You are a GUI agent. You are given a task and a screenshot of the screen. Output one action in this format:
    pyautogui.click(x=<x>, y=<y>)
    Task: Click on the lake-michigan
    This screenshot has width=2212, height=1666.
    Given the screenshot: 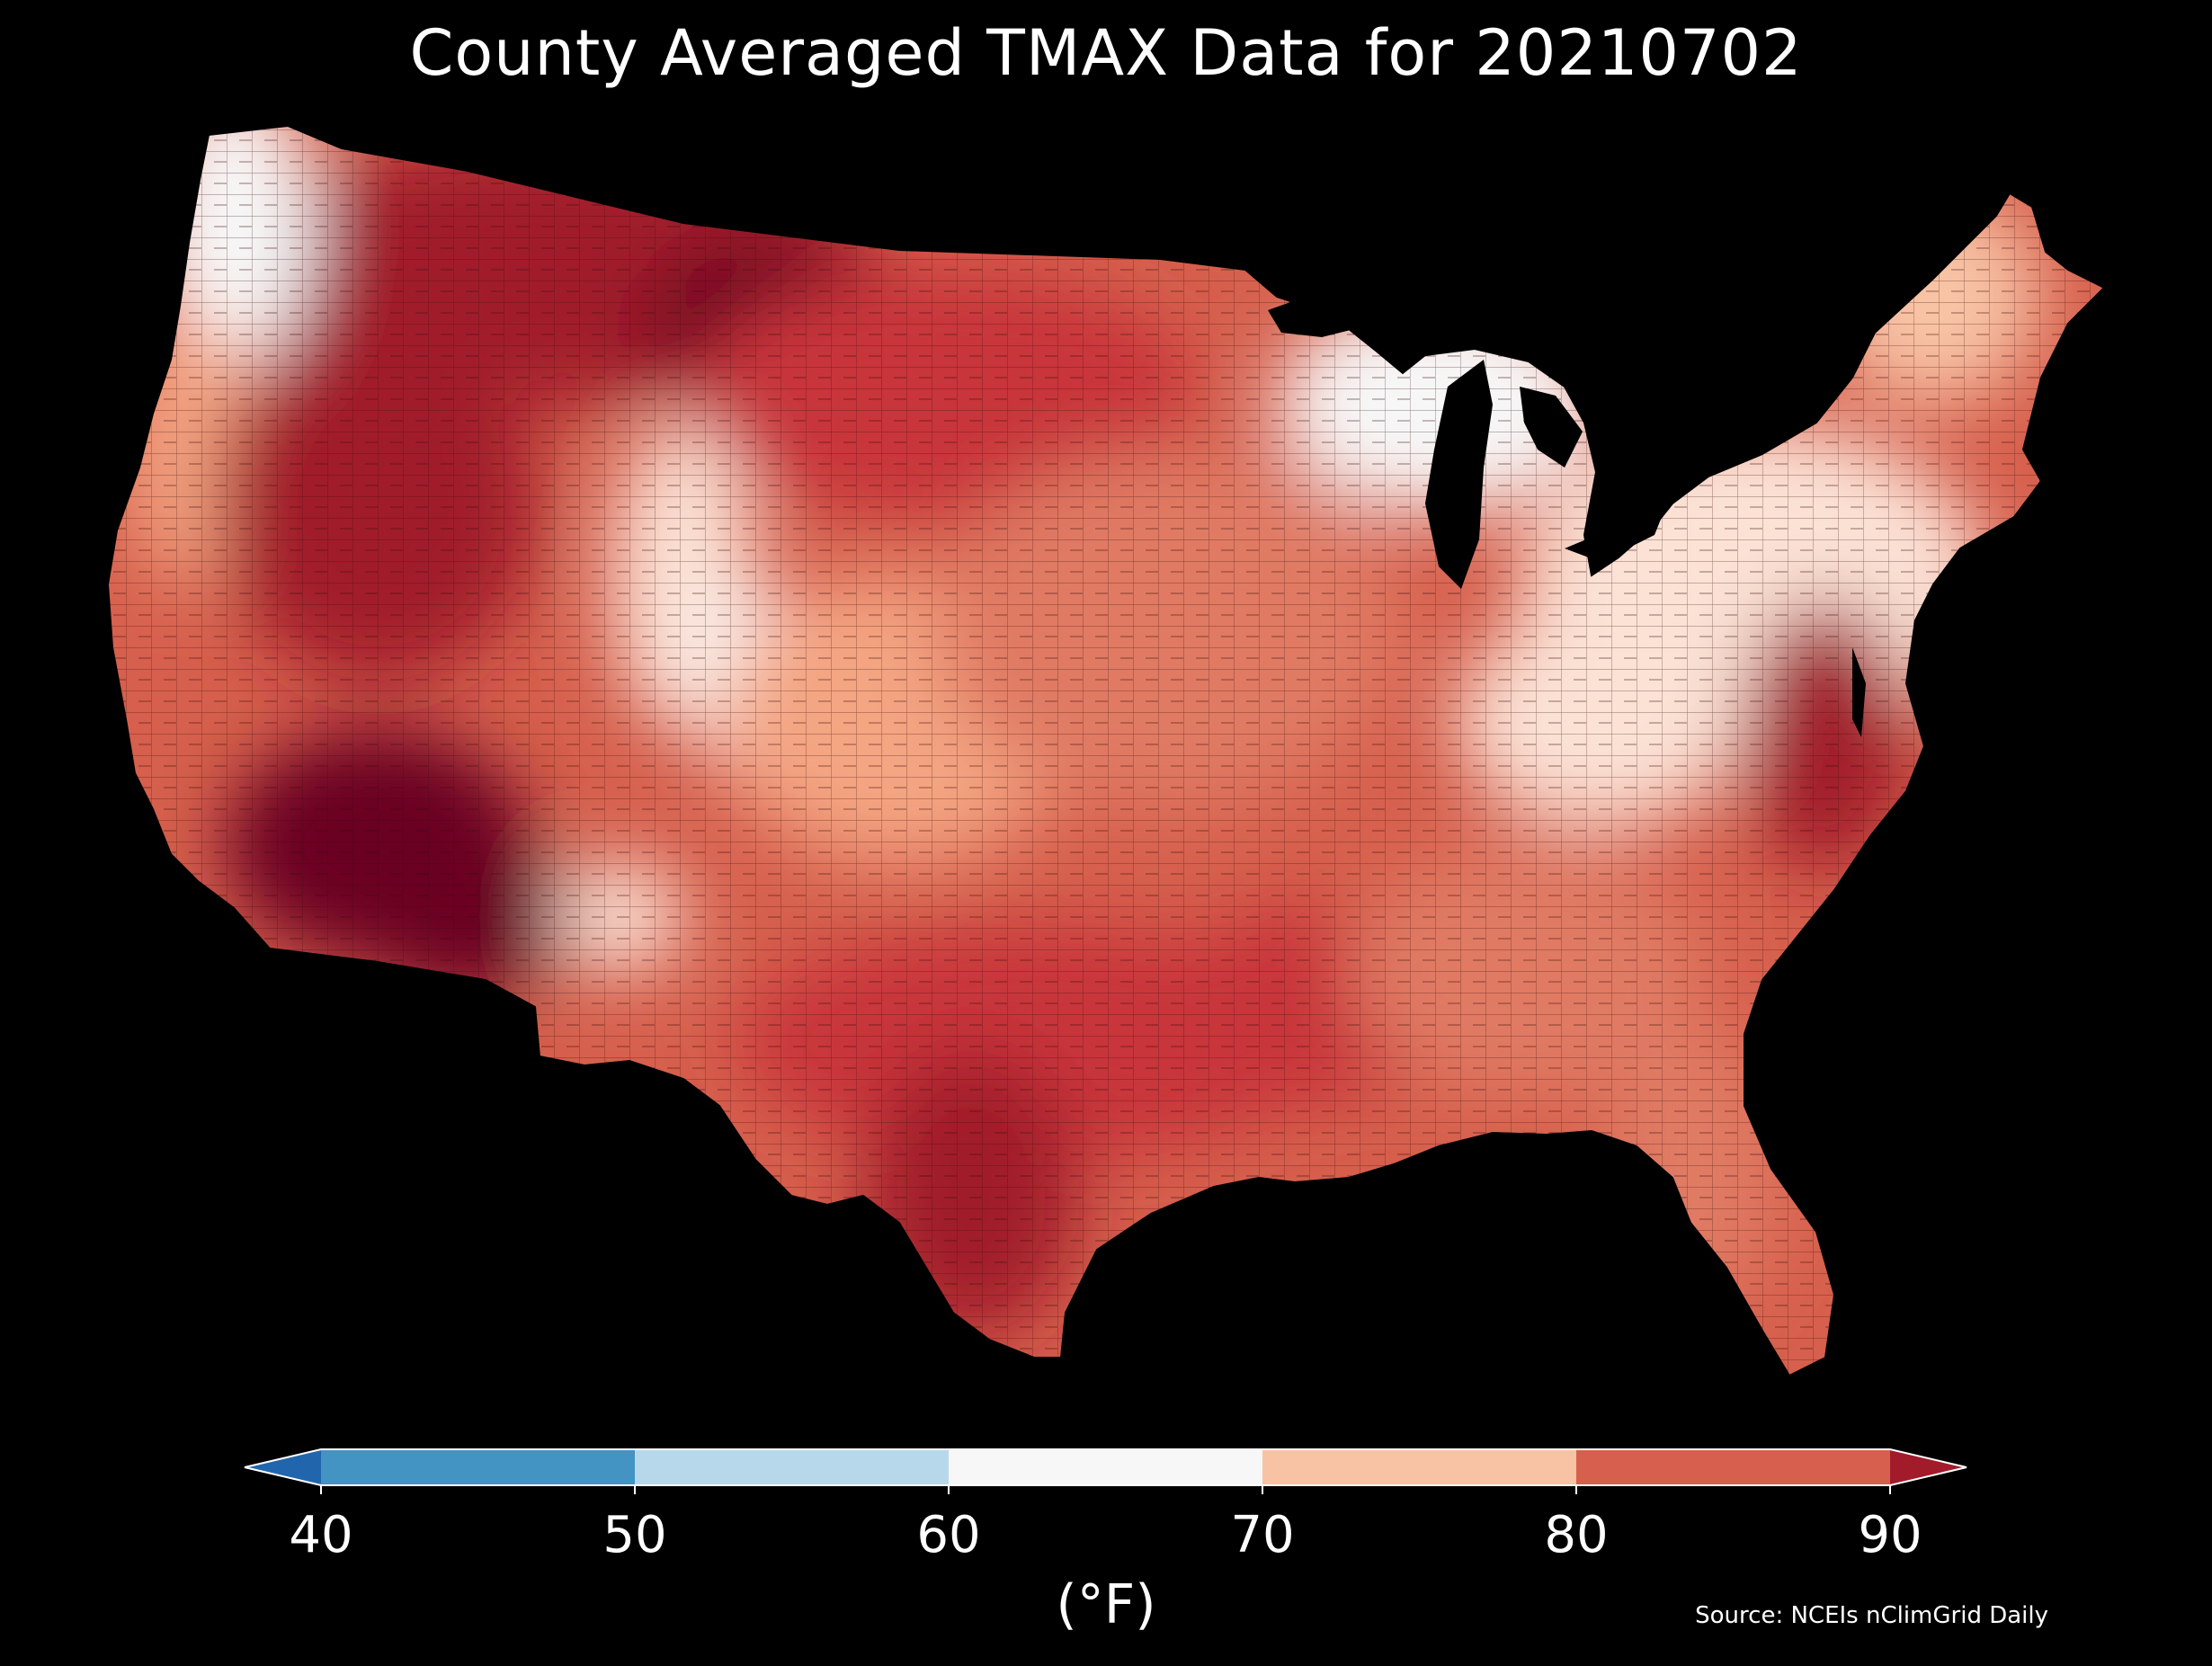 What is the action you would take?
    pyautogui.click(x=1459, y=474)
    